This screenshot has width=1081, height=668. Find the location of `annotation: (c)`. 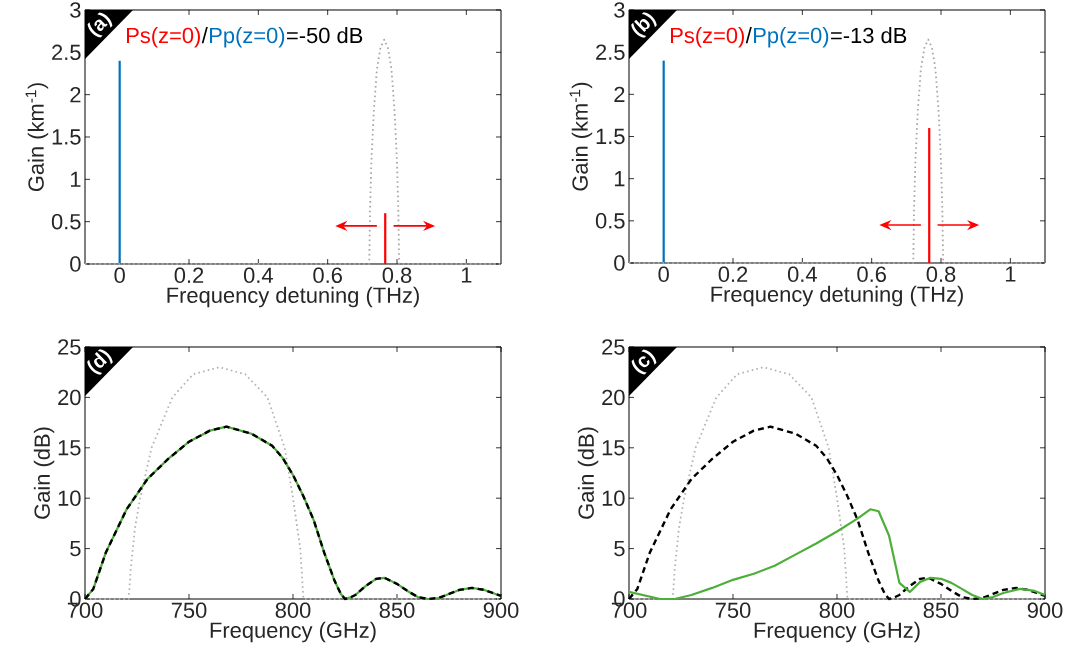

annotation: (c) is located at coordinates (644, 362).